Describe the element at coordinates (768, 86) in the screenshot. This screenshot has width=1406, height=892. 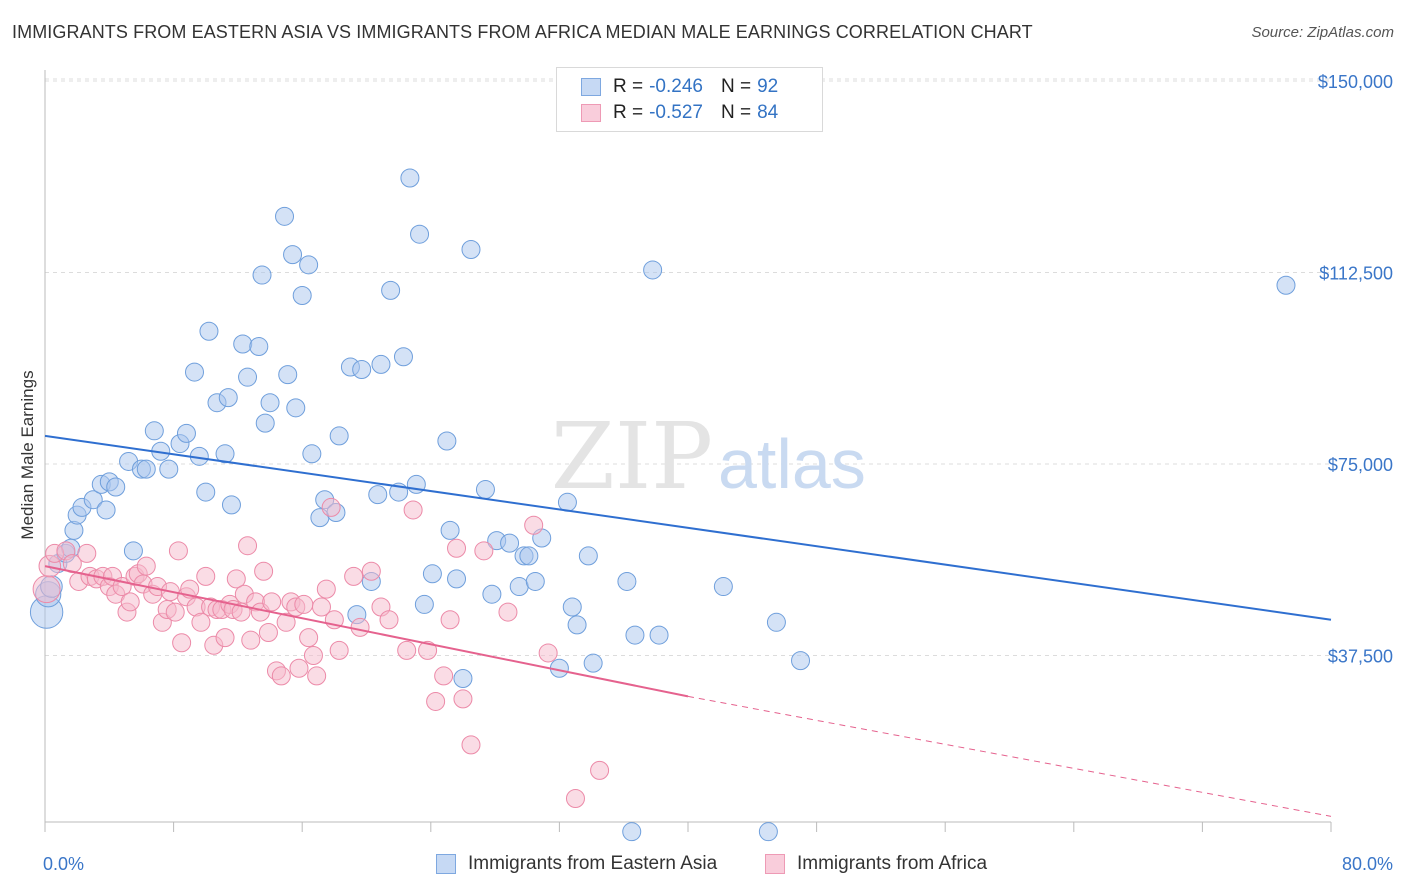
I see `n-value: 92` at that location.